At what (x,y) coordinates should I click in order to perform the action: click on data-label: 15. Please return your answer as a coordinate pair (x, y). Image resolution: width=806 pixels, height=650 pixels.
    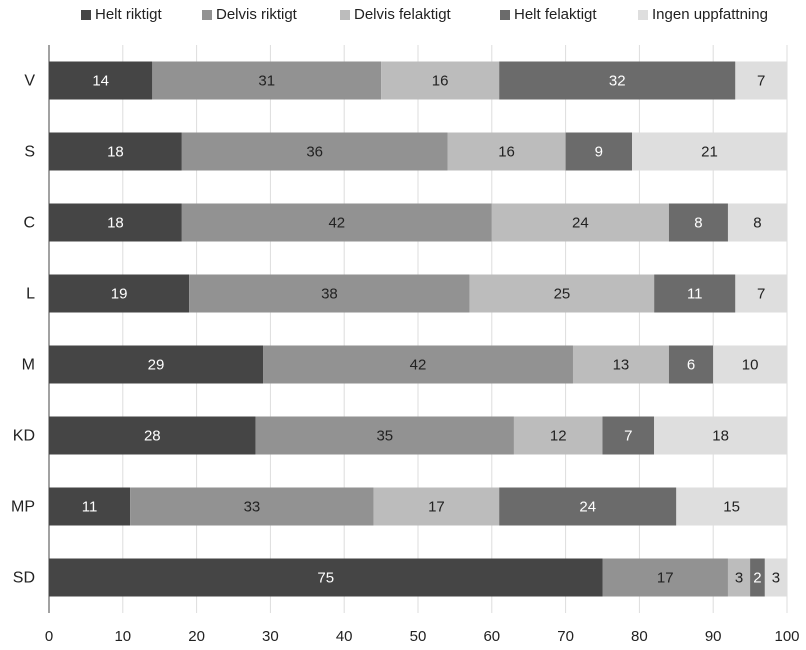
    Looking at the image, I should click on (731, 507).